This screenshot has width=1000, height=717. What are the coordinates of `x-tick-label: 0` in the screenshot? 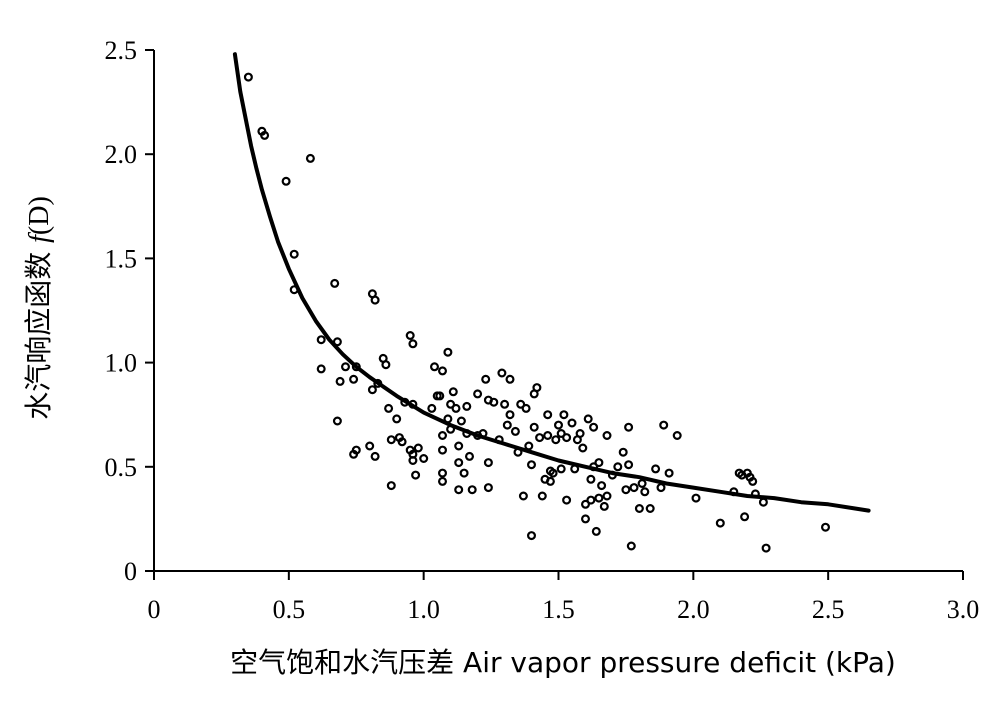 It's located at (154, 609).